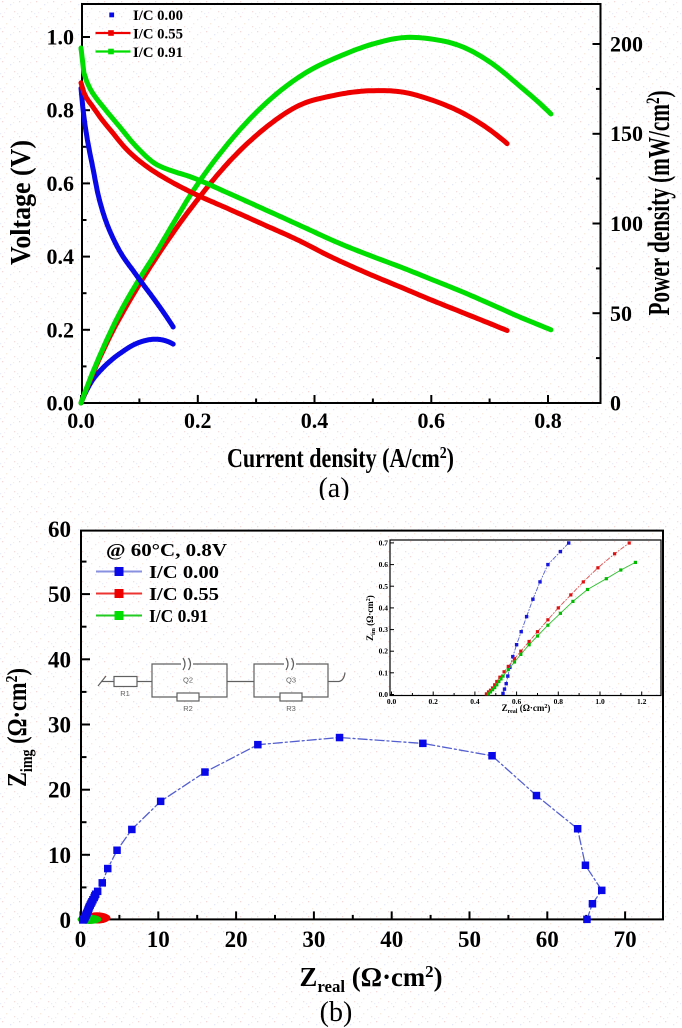 This screenshot has width=682, height=1028. I want to click on svg-text: Current density (A/cm2), so click(340, 458).